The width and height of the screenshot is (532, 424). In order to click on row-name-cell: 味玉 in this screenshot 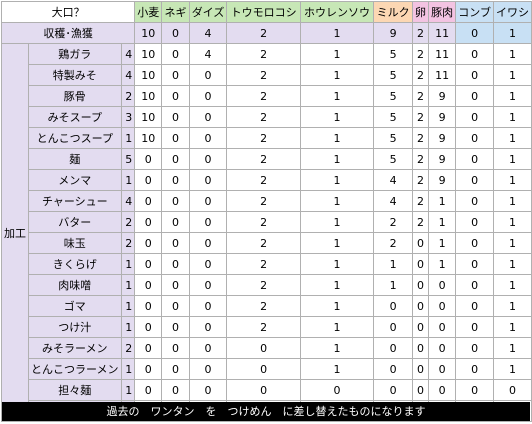, I will do `click(75, 243)`.